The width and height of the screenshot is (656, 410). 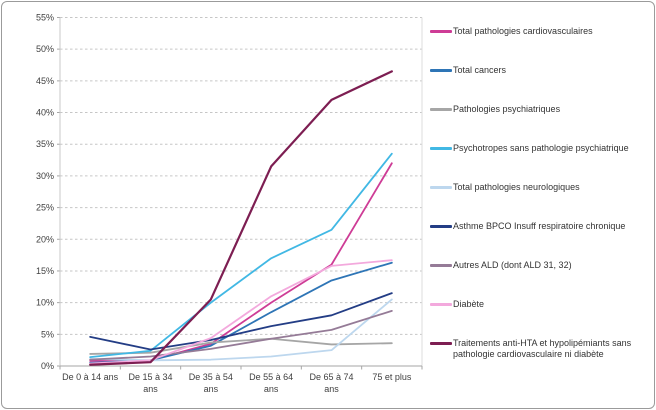 What do you see at coordinates (45, 18) in the screenshot?
I see `svg-text: 55%` at bounding box center [45, 18].